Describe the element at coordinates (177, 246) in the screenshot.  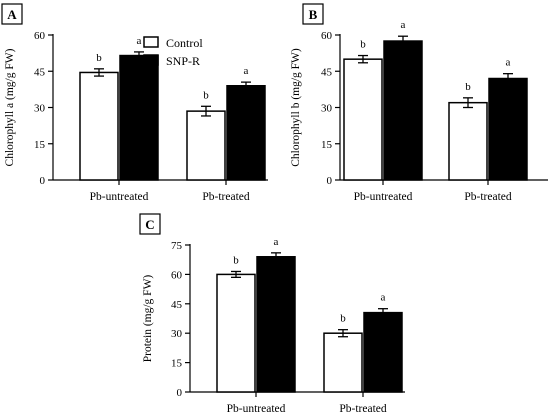
I see `y-tick-label: 75` at that location.